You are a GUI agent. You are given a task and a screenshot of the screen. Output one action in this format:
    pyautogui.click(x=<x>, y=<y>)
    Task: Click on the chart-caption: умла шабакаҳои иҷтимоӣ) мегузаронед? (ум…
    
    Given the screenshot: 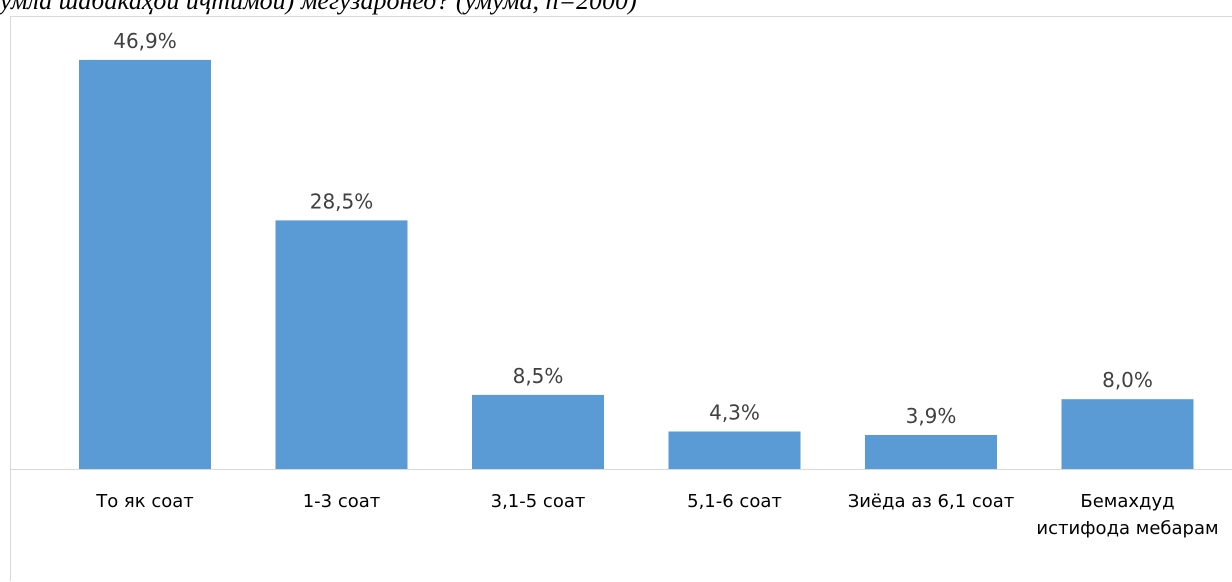 What is the action you would take?
    pyautogui.click(x=318, y=7)
    